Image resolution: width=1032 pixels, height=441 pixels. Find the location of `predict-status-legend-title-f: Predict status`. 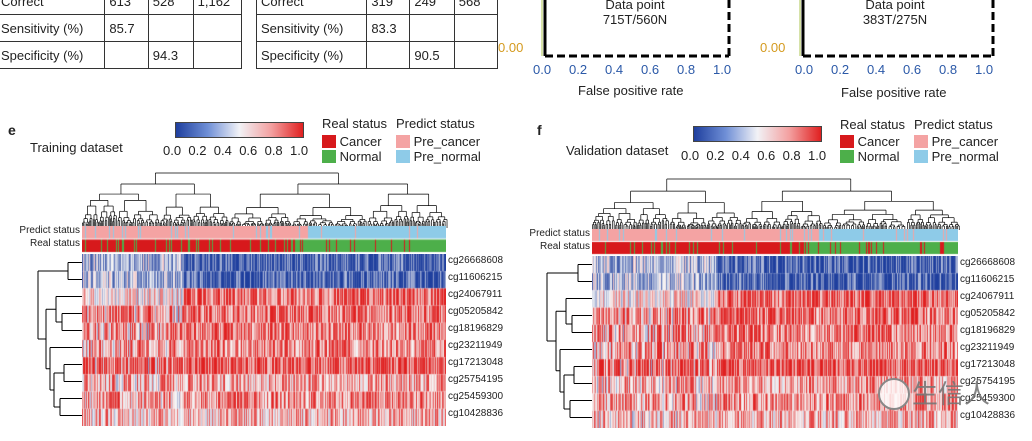

predict-status-legend-title-f: Predict status is located at coordinates (953, 124).